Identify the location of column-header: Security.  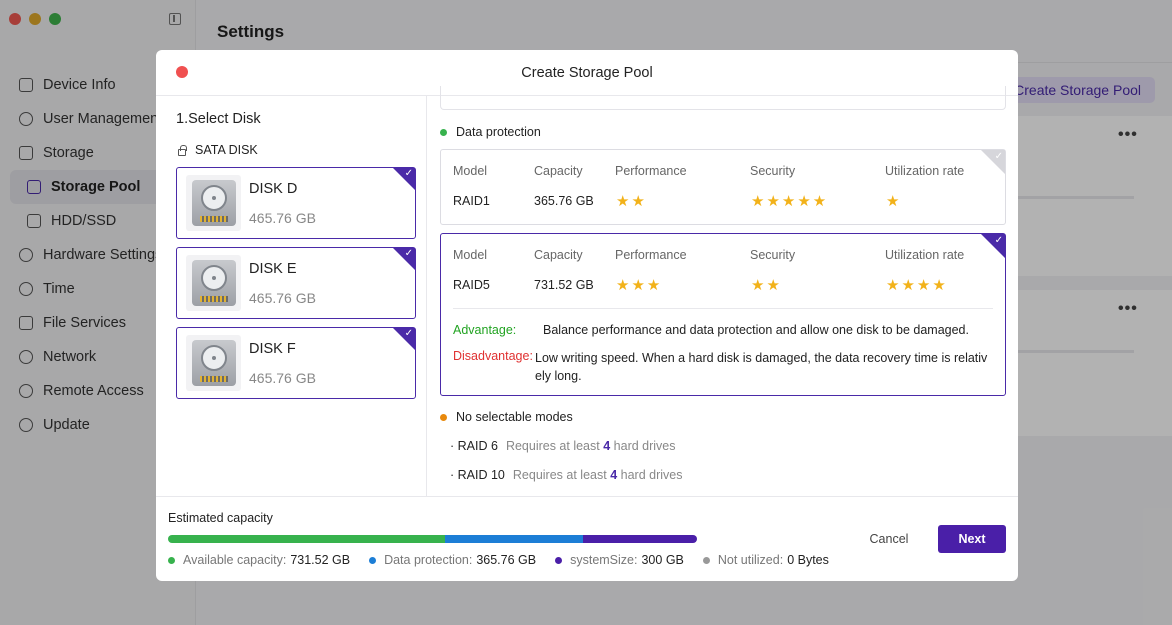
(773, 171).